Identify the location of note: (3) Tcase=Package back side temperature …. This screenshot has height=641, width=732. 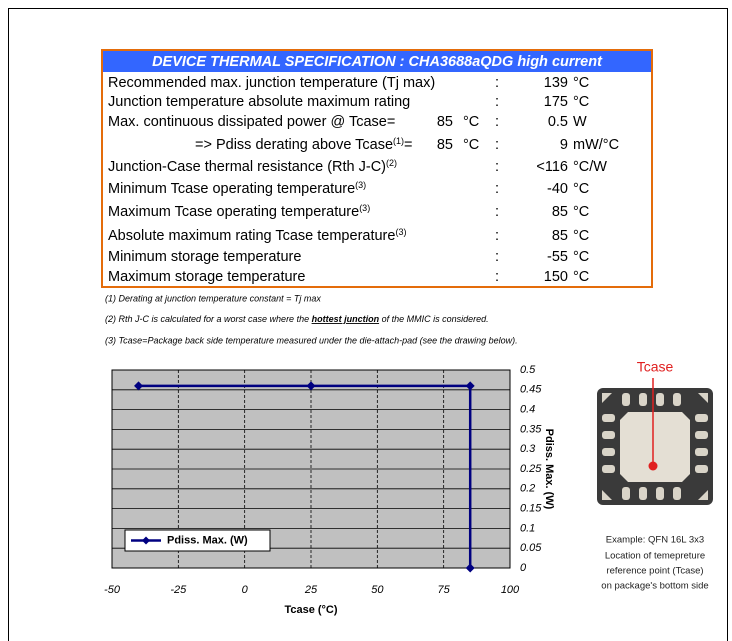
(311, 340).